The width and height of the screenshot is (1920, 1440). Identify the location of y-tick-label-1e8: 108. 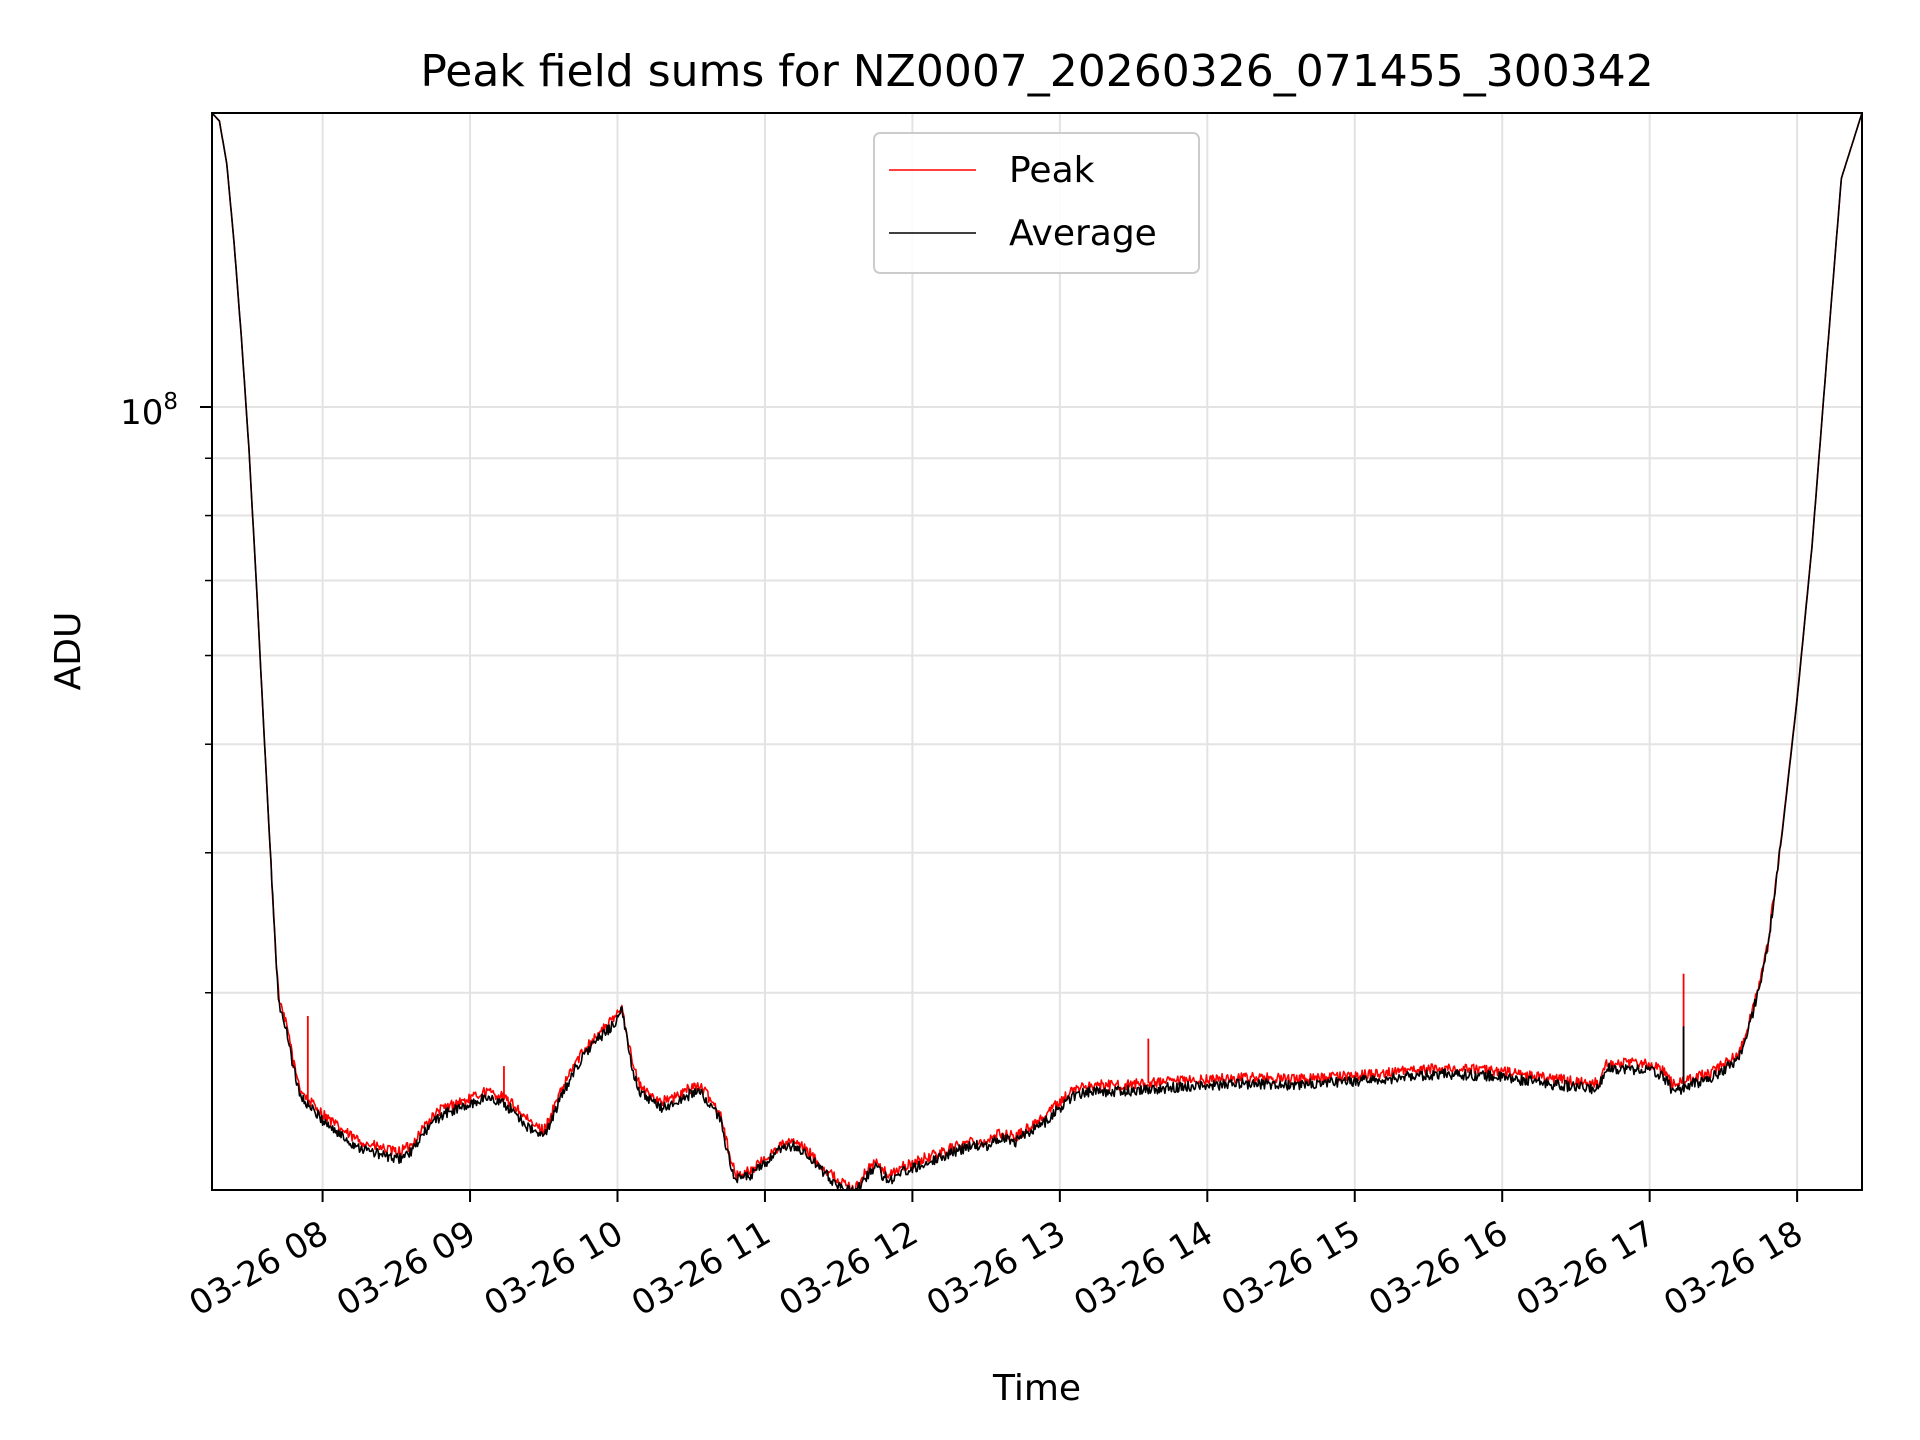
(149, 411).